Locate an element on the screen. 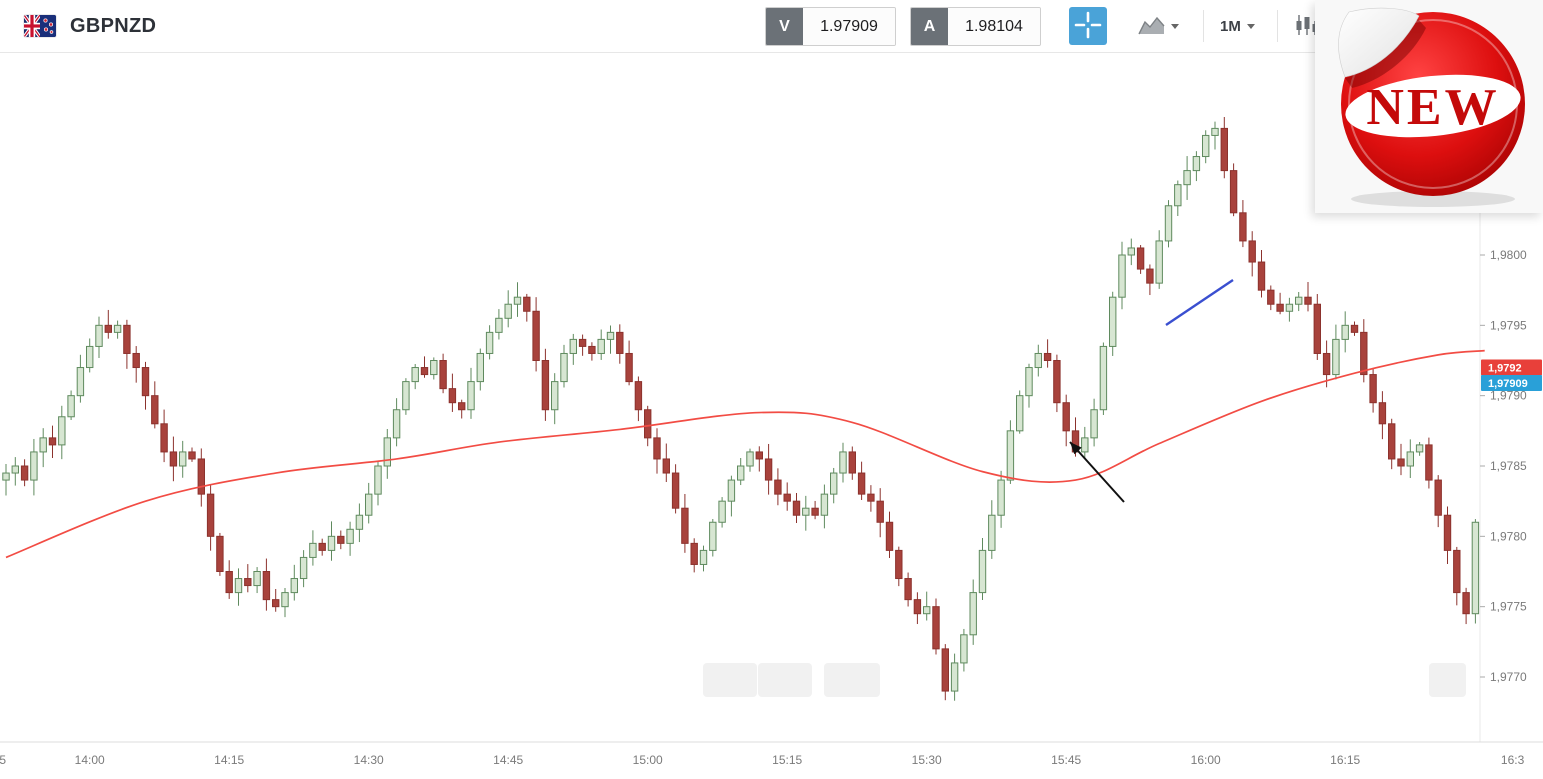  sell-label: V is located at coordinates (784, 26).